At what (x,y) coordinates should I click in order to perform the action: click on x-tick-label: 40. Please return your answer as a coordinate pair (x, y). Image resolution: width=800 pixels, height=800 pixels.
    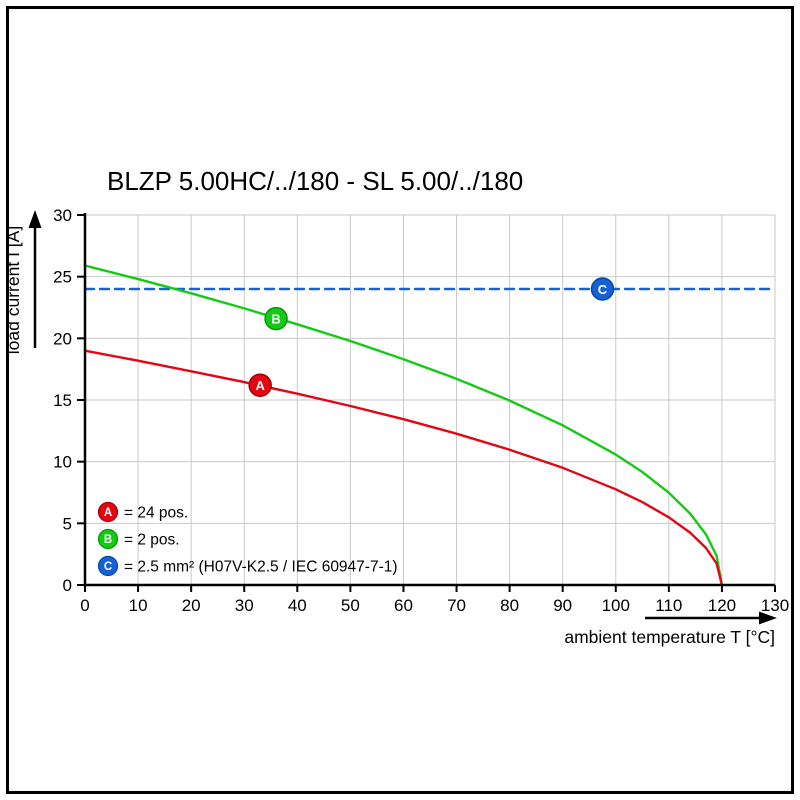
    Looking at the image, I should click on (297, 605).